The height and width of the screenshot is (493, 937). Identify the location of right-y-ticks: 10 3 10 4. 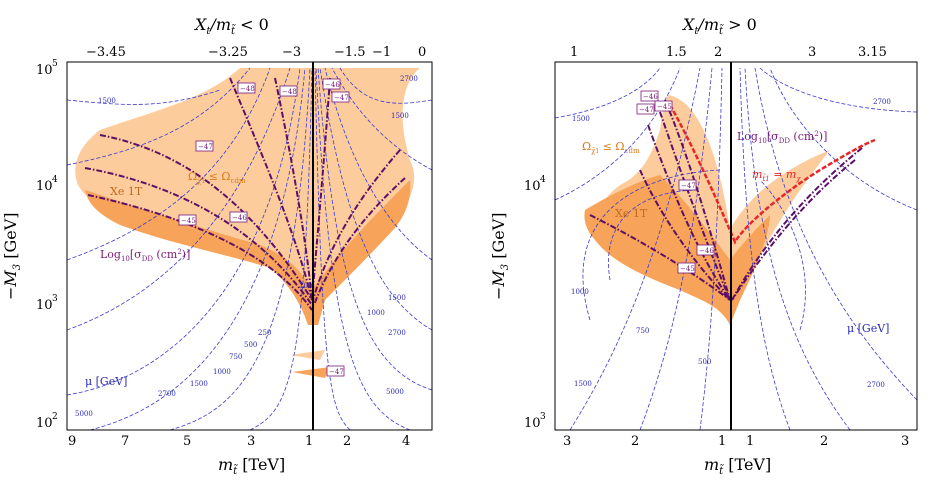
(535, 303).